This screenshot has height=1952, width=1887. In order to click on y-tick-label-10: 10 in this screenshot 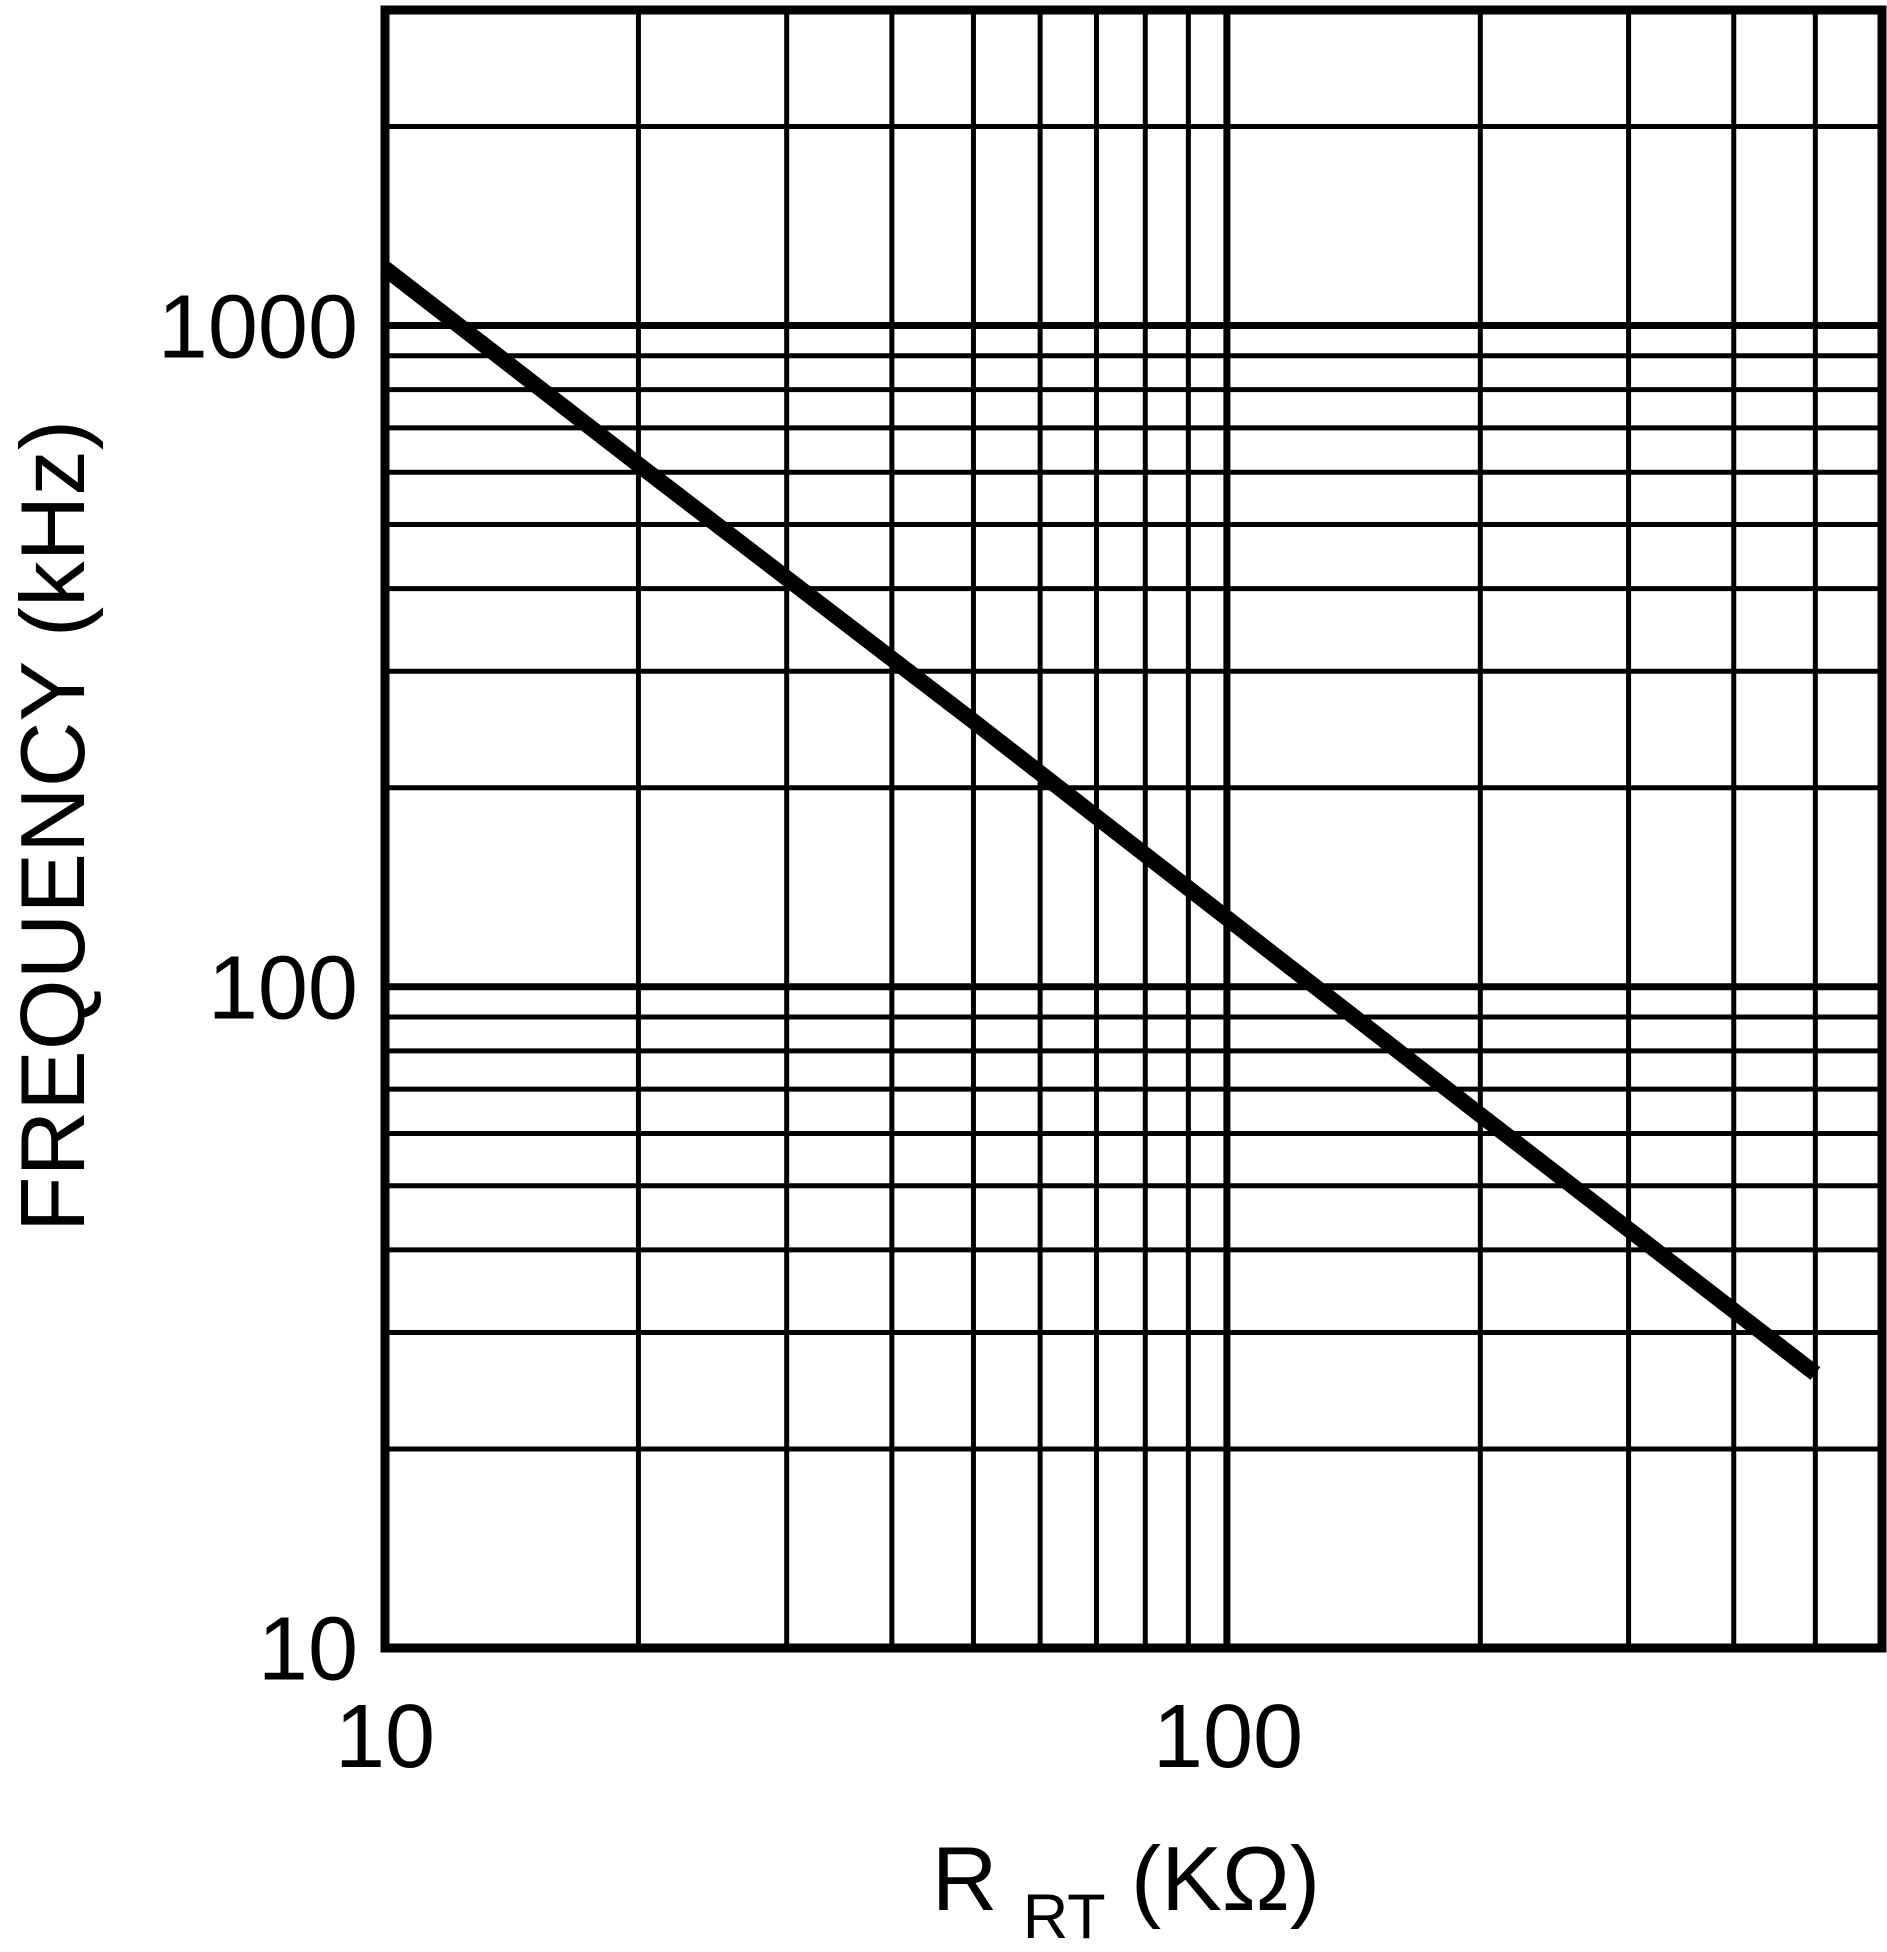, I will do `click(308, 1650)`.